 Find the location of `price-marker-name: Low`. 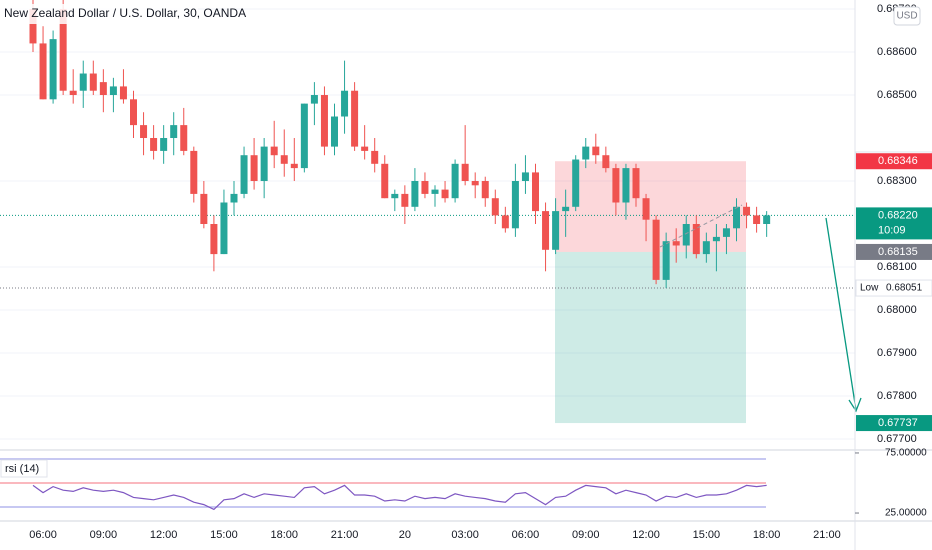

price-marker-name: Low is located at coordinates (869, 288).